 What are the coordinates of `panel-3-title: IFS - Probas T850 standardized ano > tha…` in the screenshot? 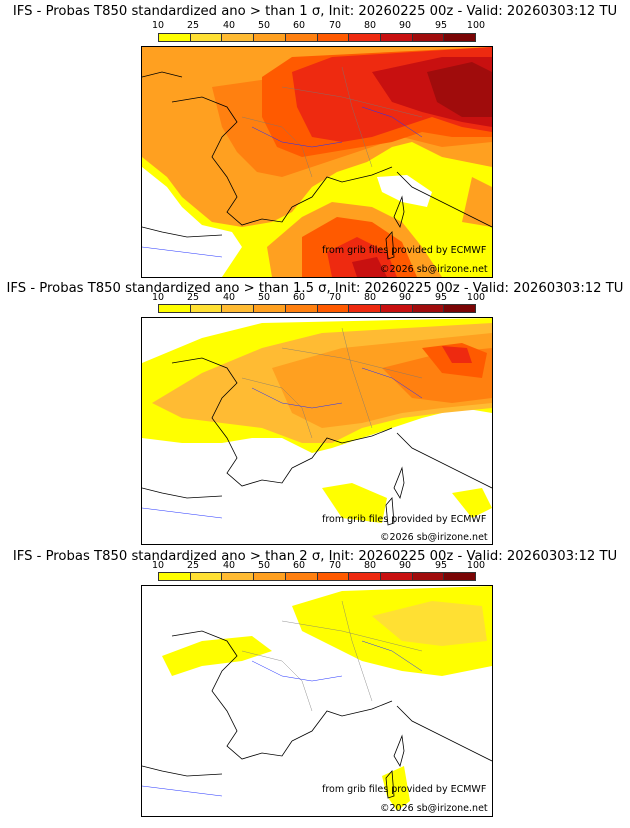 It's located at (315, 556).